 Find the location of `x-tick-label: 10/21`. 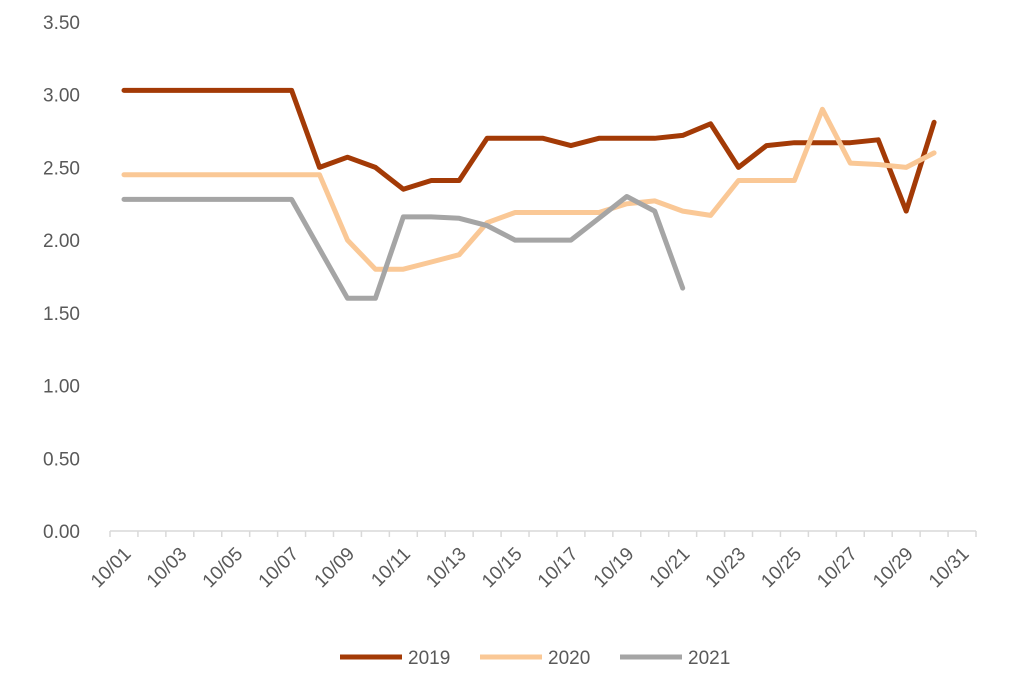

x-tick-label: 10/21 is located at coordinates (670, 568).